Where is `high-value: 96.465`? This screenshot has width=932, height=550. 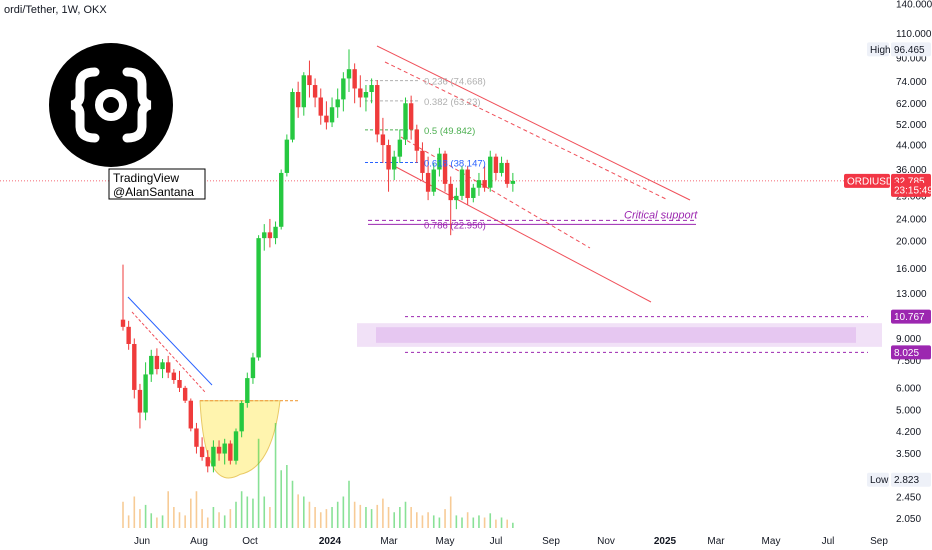 high-value: 96.465 is located at coordinates (909, 50).